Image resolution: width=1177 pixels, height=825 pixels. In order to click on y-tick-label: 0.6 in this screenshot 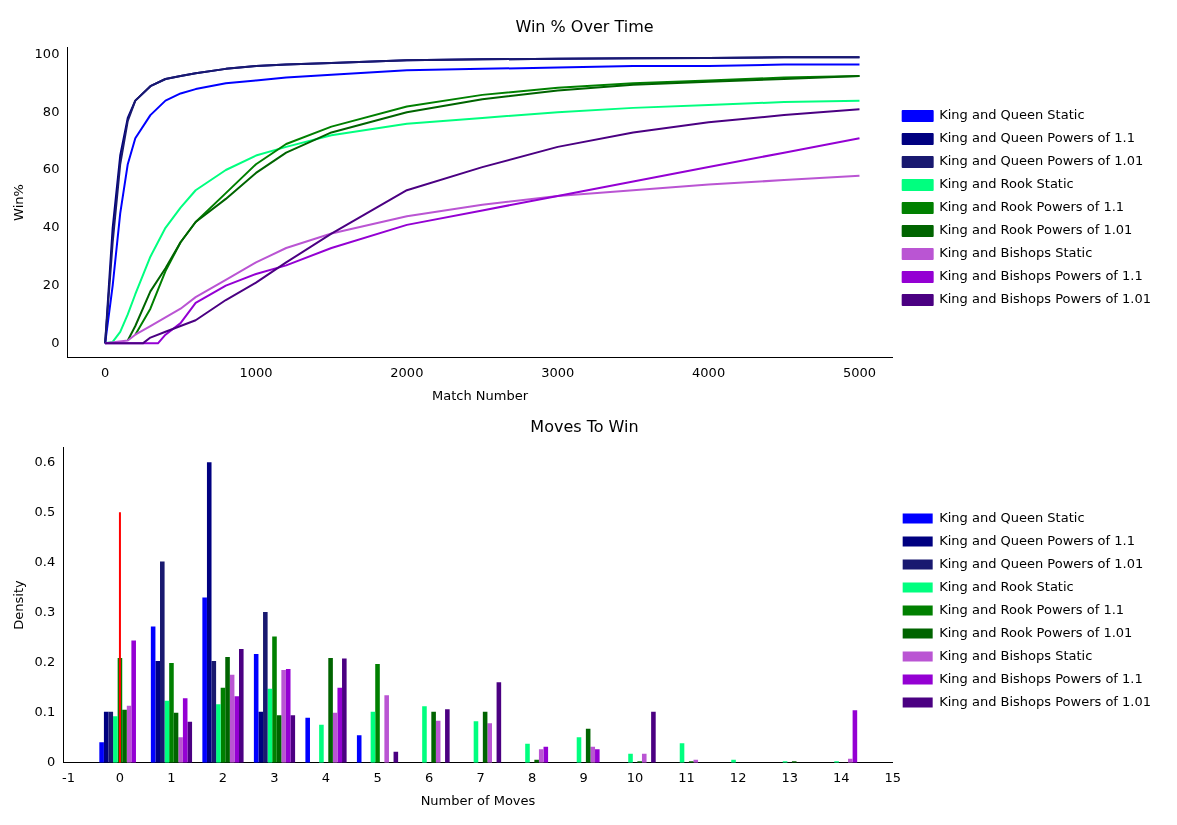, I will do `click(45, 461)`.